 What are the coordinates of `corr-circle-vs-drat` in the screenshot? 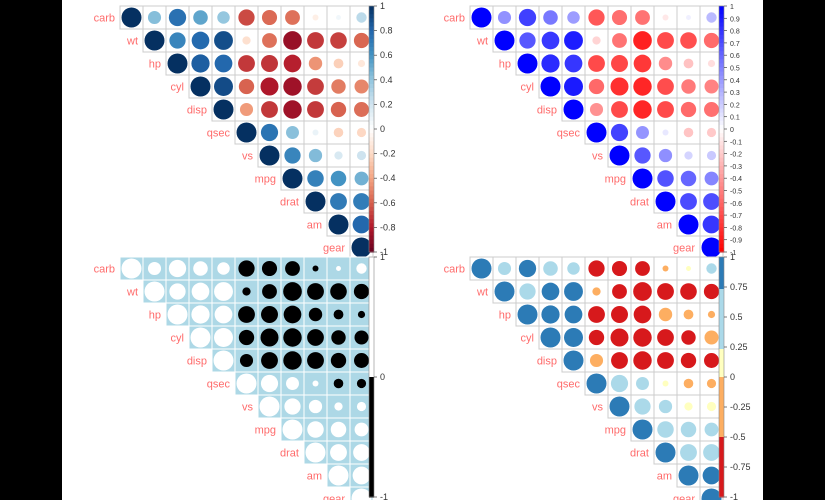 It's located at (665, 406).